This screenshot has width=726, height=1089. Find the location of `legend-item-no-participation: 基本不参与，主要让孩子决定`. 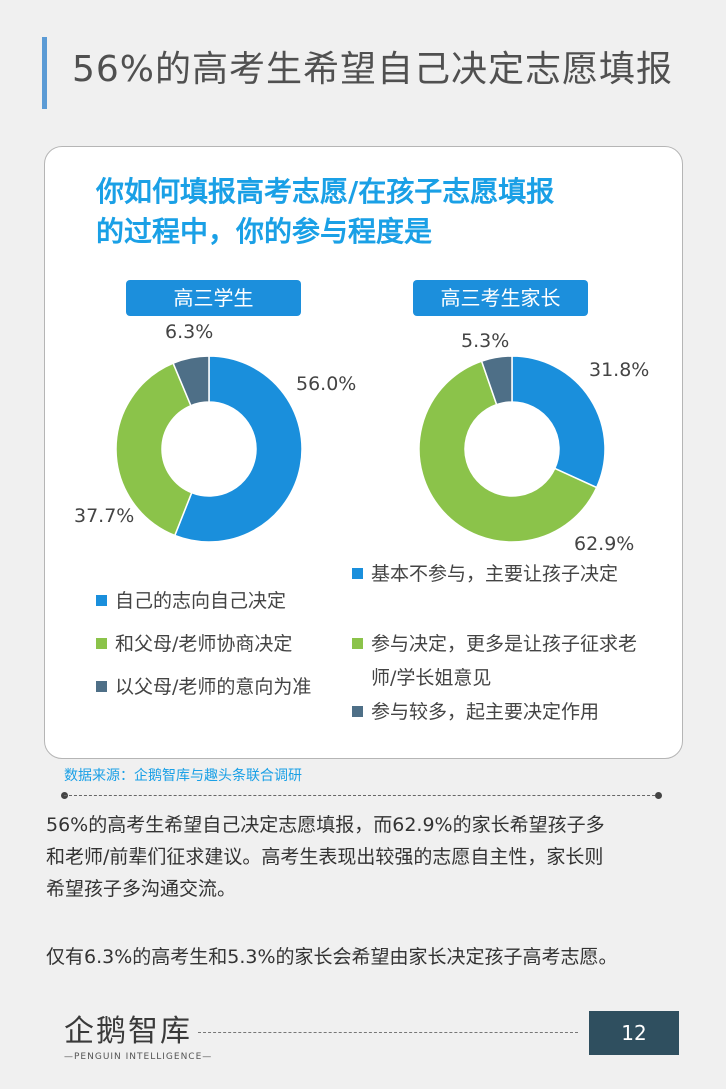

legend-item-no-participation: 基本不参与，主要让孩子决定 is located at coordinates (485, 574).